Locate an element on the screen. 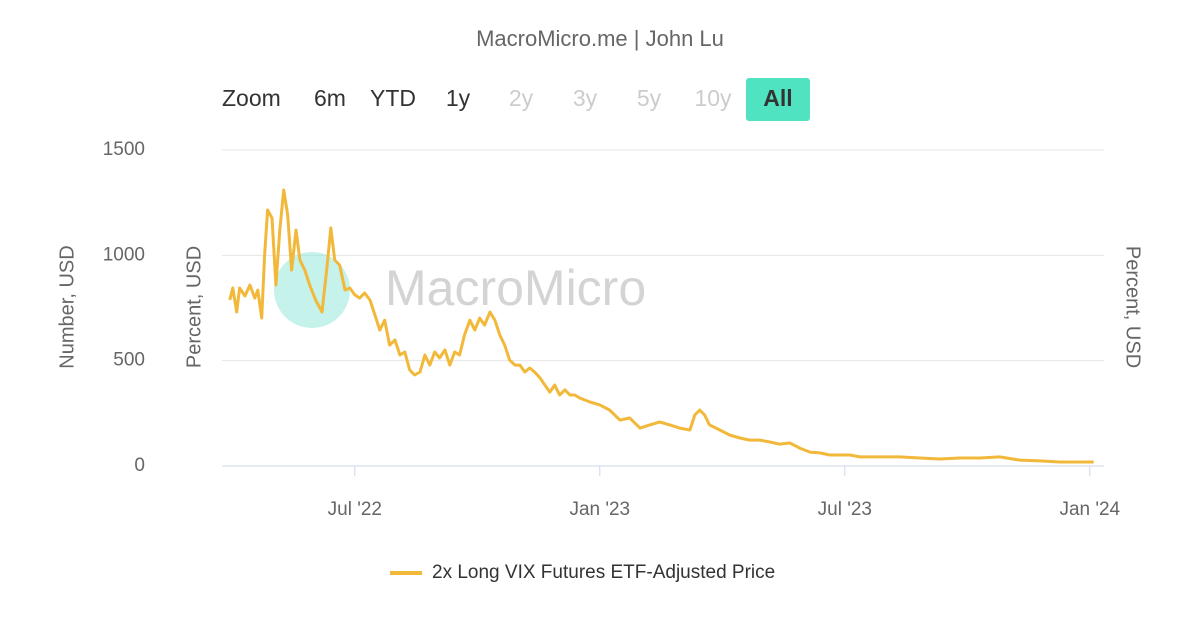  x-tick-label: Jul '22 is located at coordinates (355, 509).